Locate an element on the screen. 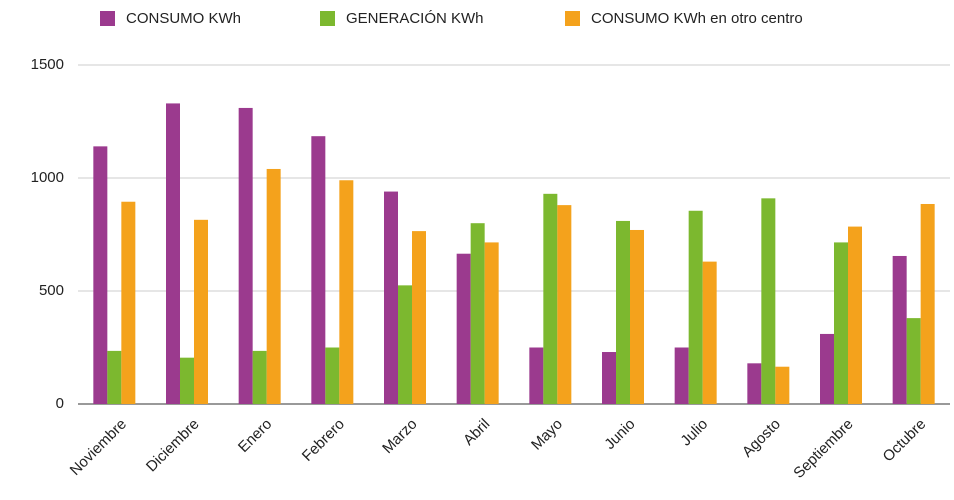 The image size is (954, 500). x-tick-label: Diciembre is located at coordinates (173, 446).